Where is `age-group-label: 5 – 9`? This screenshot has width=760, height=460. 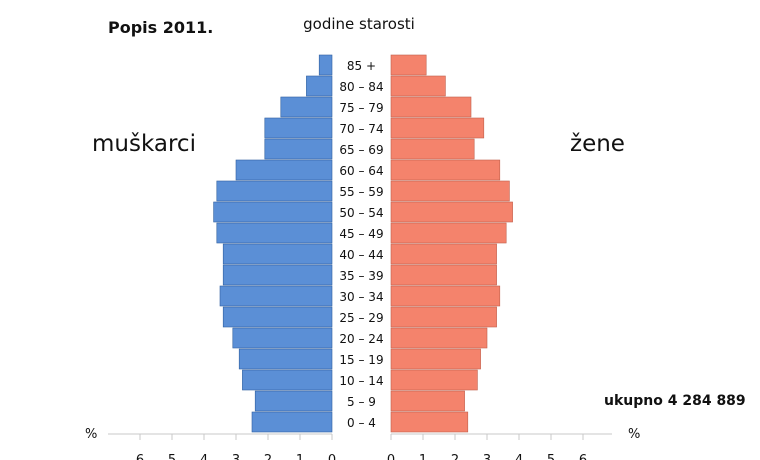 age-group-label: 5 – 9 is located at coordinates (361, 402).